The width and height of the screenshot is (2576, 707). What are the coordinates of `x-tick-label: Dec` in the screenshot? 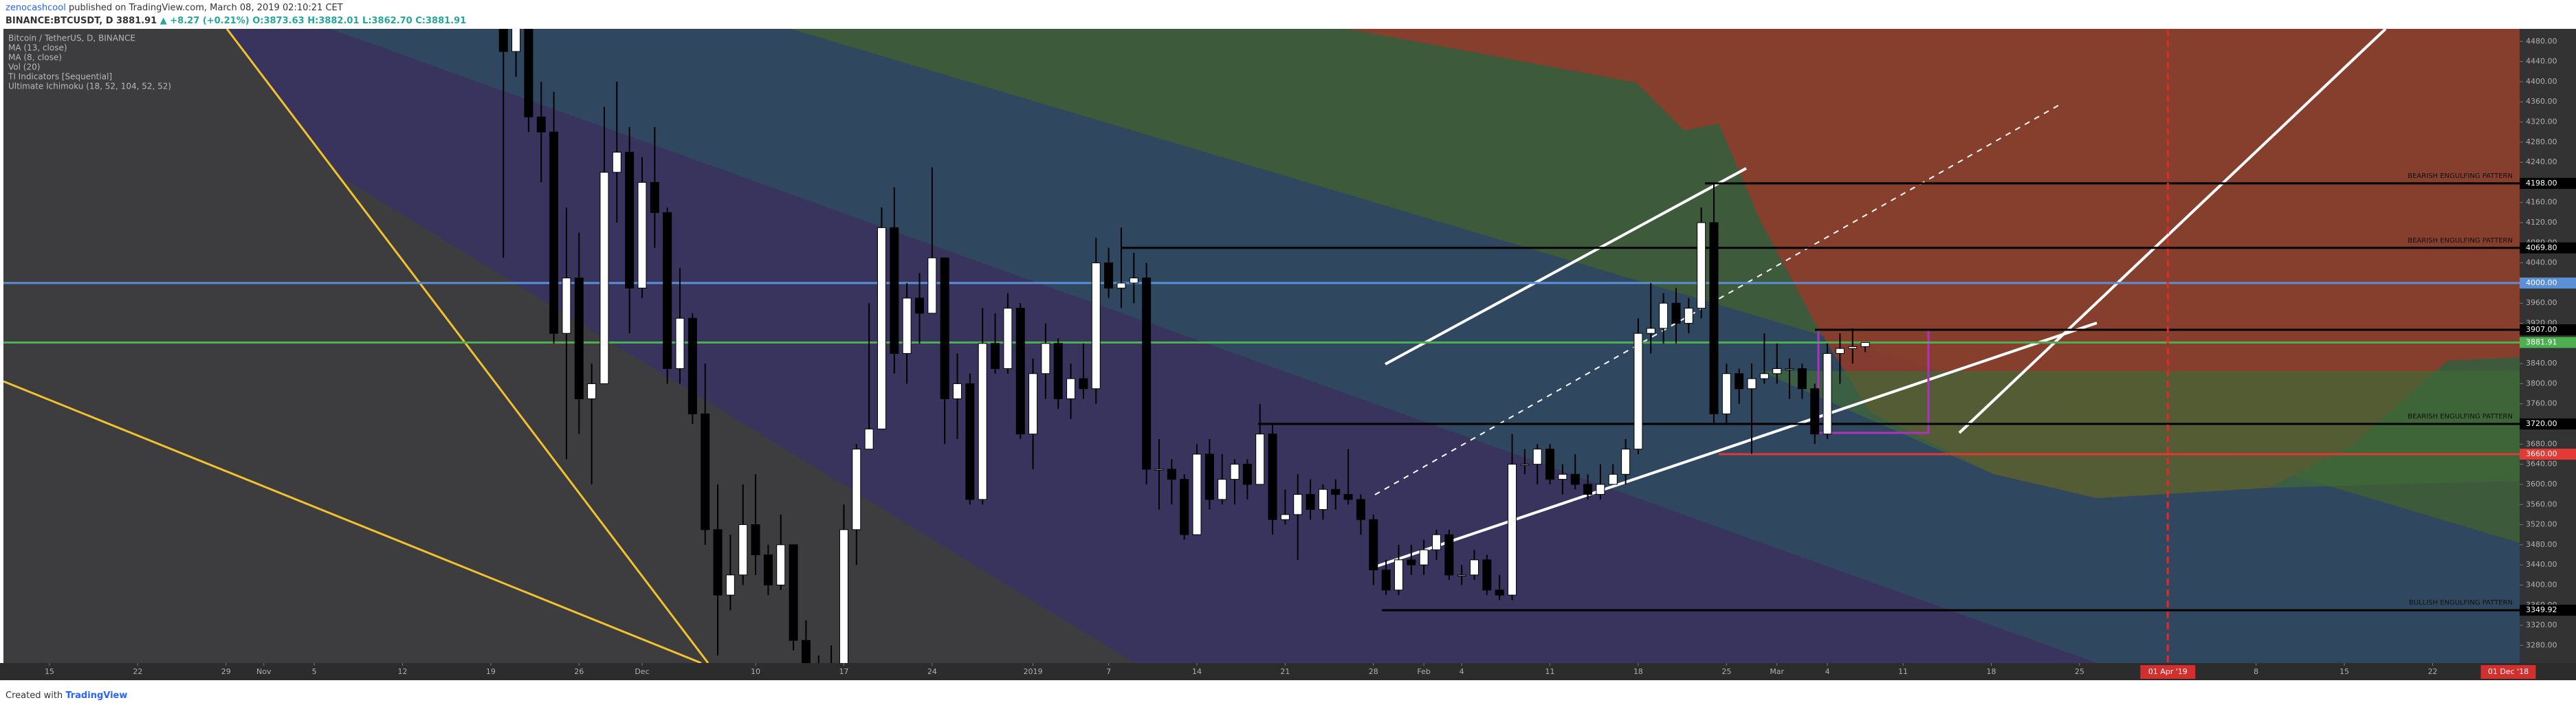 It's located at (642, 671).